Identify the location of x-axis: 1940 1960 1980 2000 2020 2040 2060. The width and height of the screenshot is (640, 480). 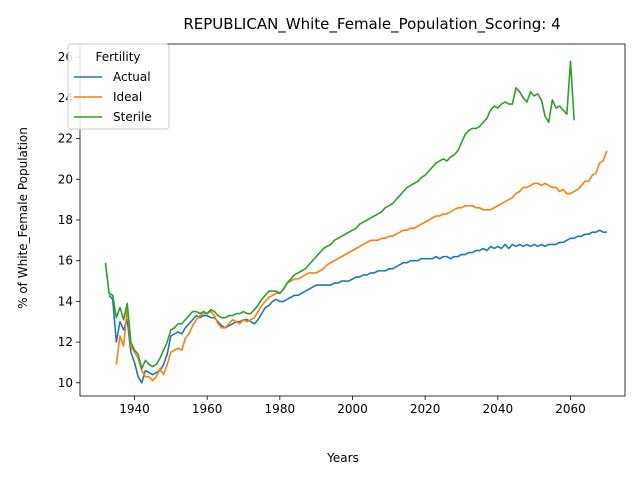
(352, 406).